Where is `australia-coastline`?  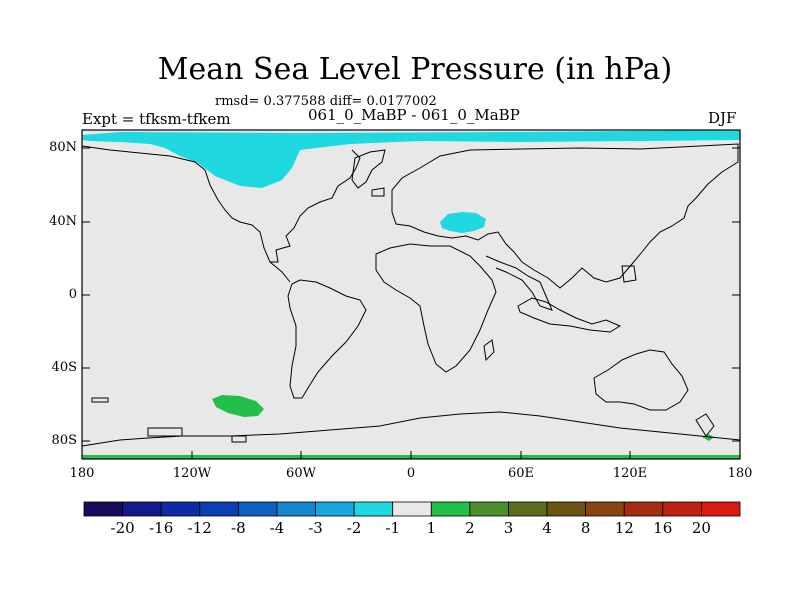 australia-coastline is located at coordinates (641, 380).